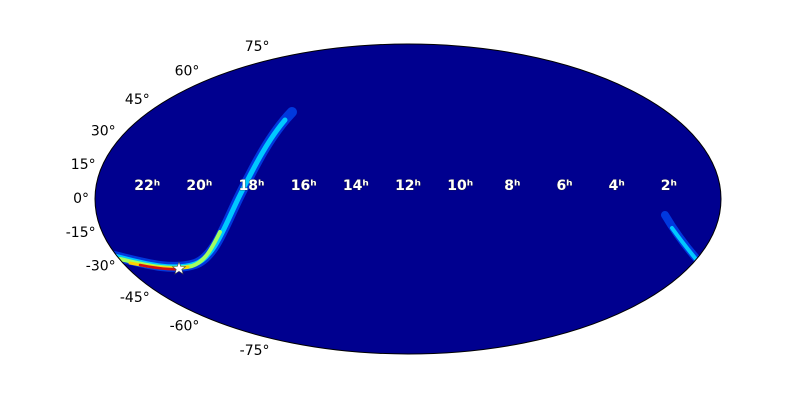 This screenshot has height=400, width=800. I want to click on y-tick-label: -15°, so click(81, 233).